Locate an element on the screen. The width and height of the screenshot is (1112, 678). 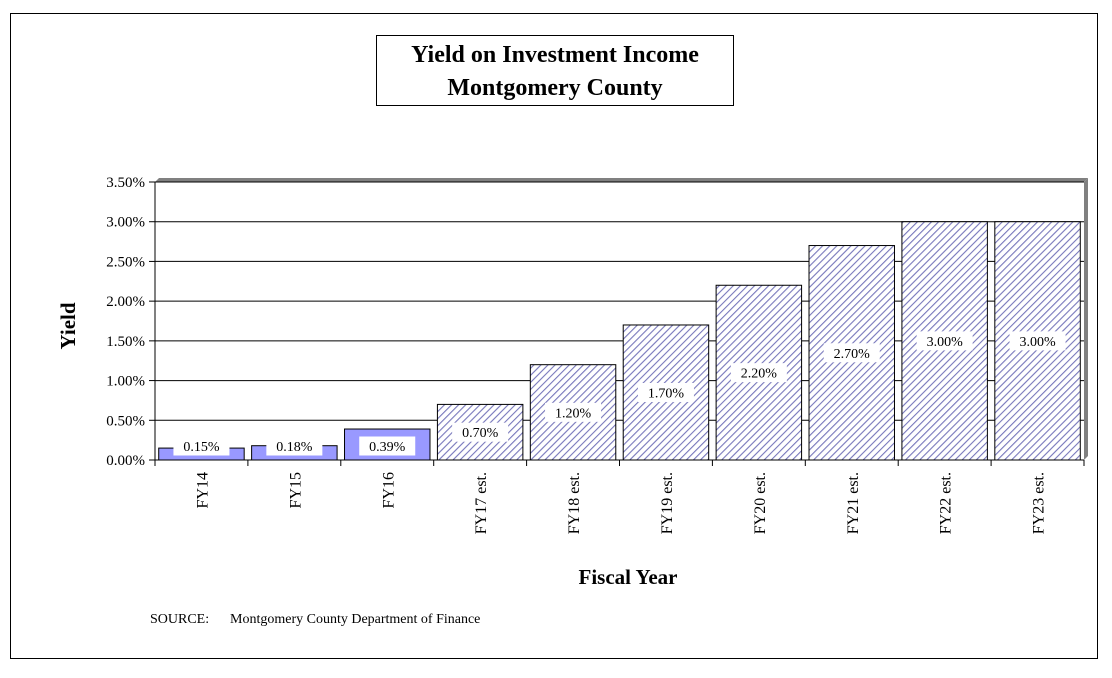
data-label: 0.70% is located at coordinates (480, 433).